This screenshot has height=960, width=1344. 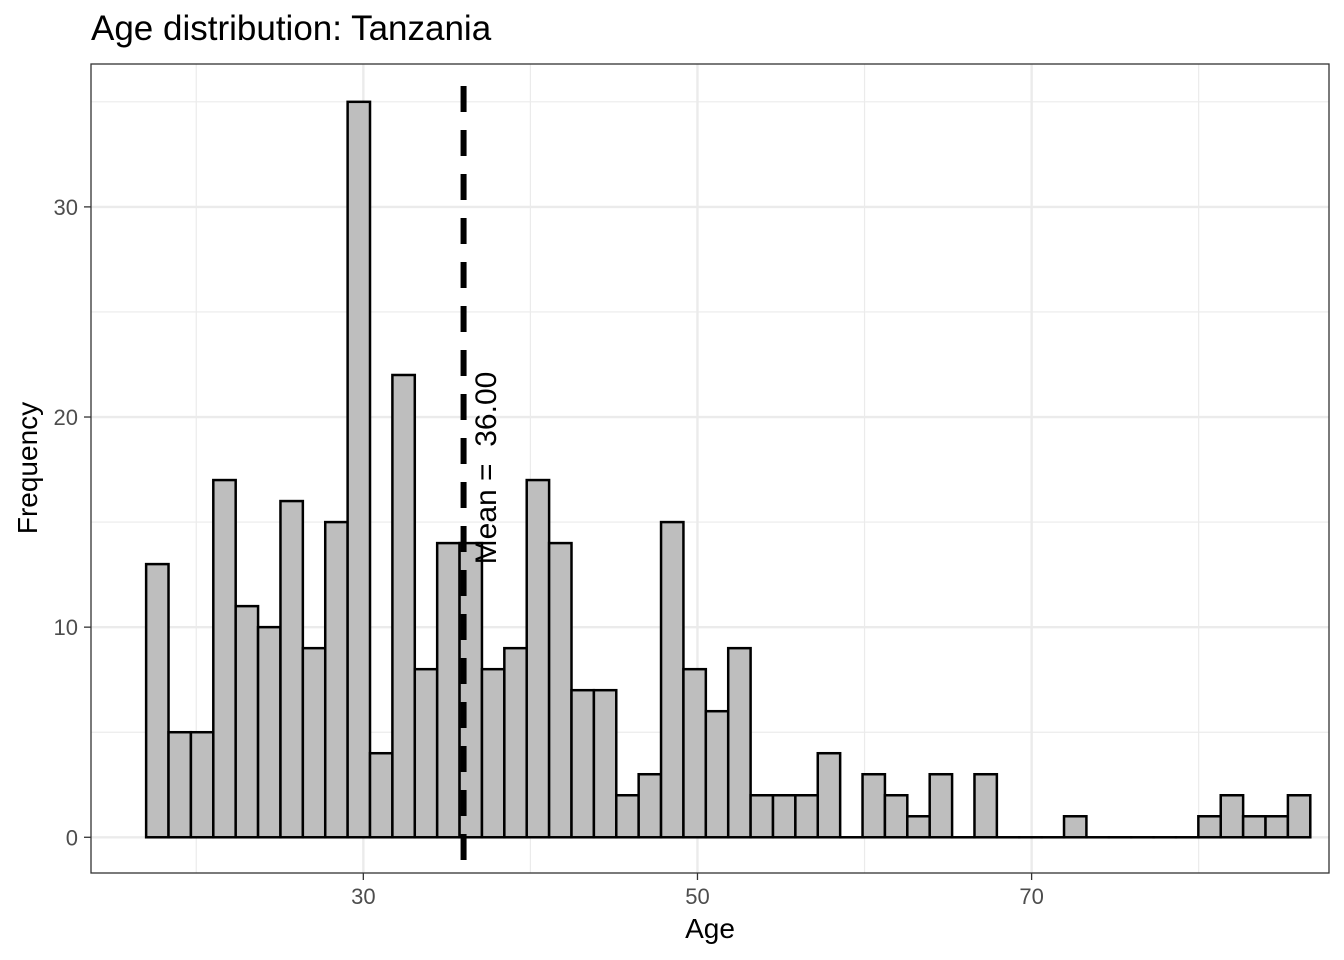 I want to click on mean-annotation: Mean = 36.00, so click(x=481, y=479).